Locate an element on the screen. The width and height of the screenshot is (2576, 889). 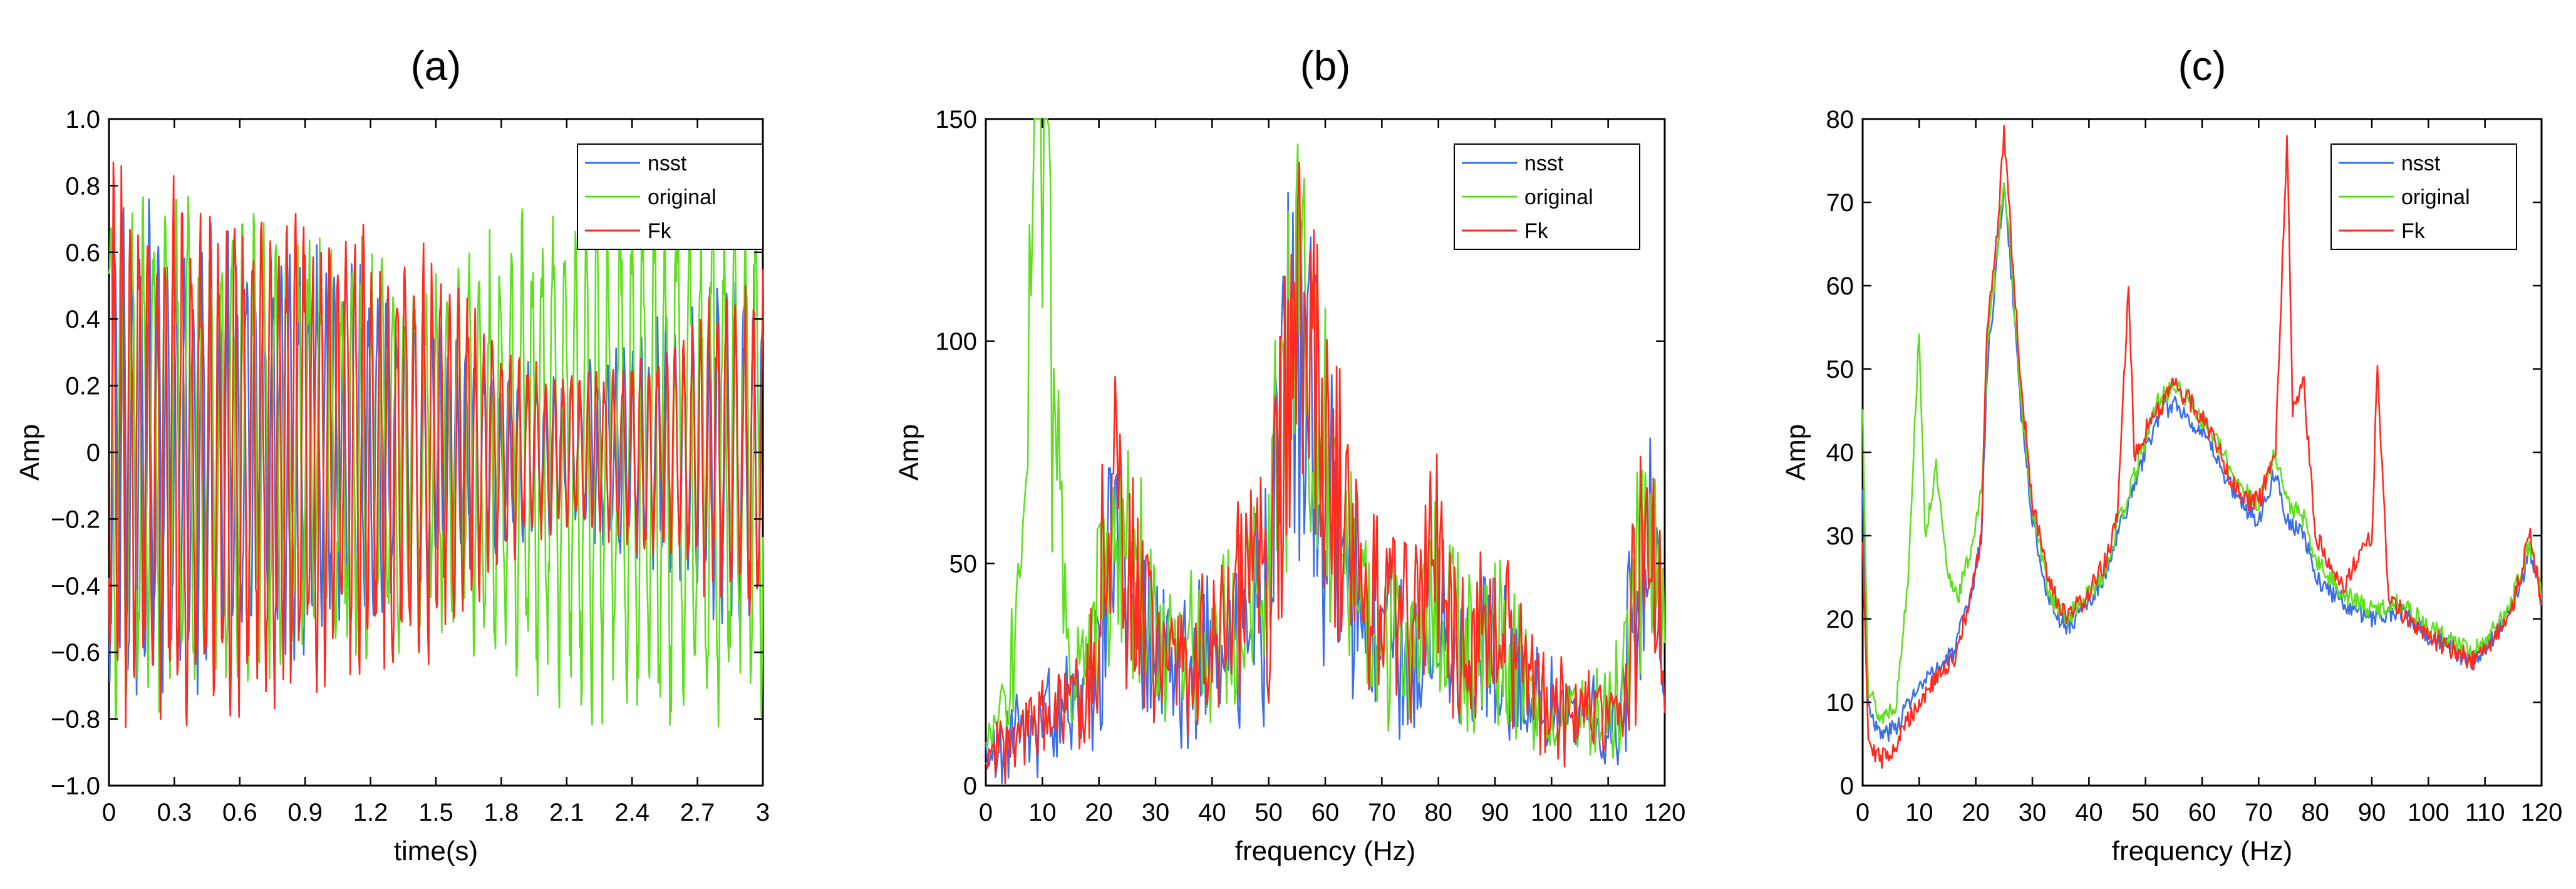
y-tick-label: 0.6 is located at coordinates (82, 253).